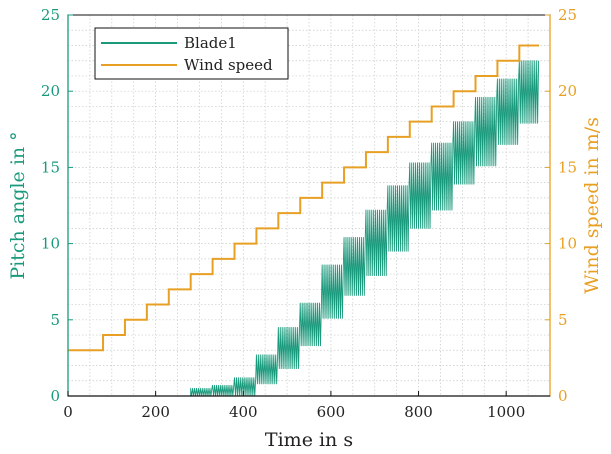 This screenshot has height=454, width=611. What do you see at coordinates (228, 65) in the screenshot?
I see `legend-label-wind-speed: Wind speed` at bounding box center [228, 65].